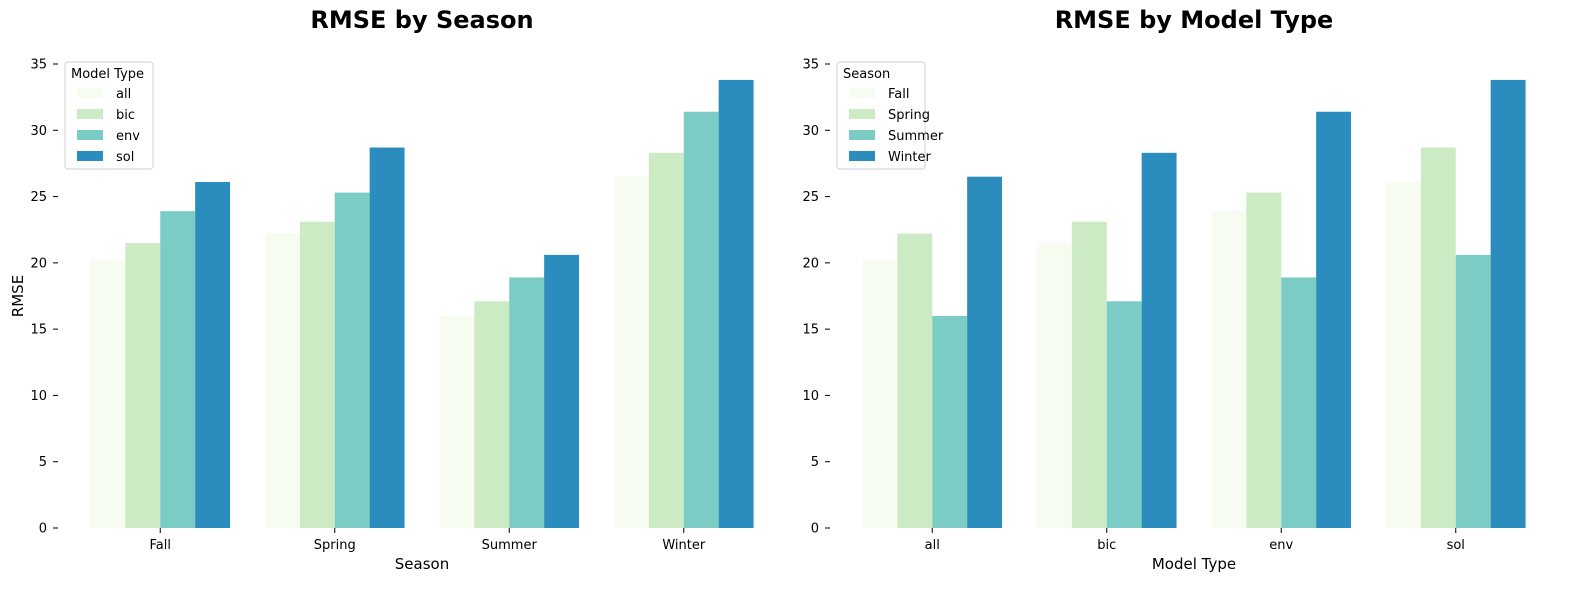  I want to click on bar-Summer-sol, so click(562, 391).